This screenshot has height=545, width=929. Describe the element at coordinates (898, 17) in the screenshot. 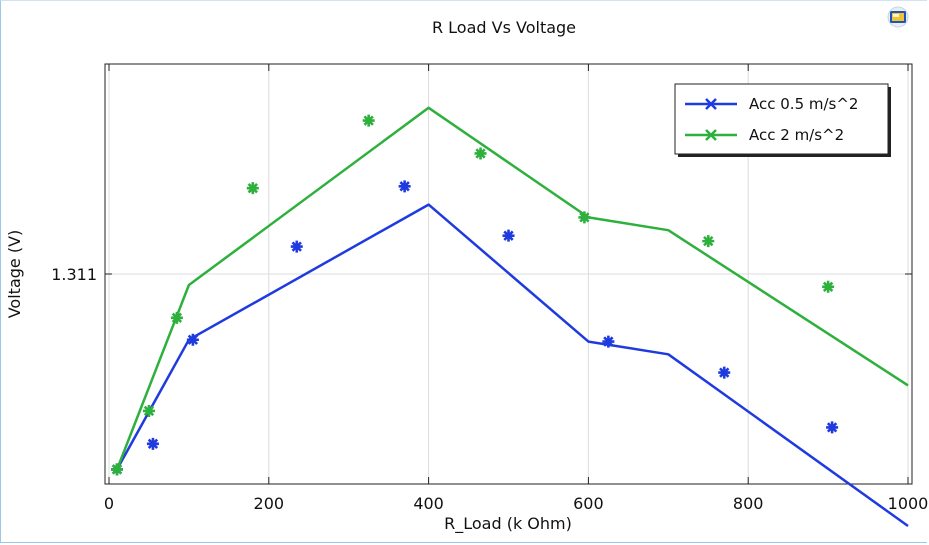

I see `app-logo-icon` at that location.